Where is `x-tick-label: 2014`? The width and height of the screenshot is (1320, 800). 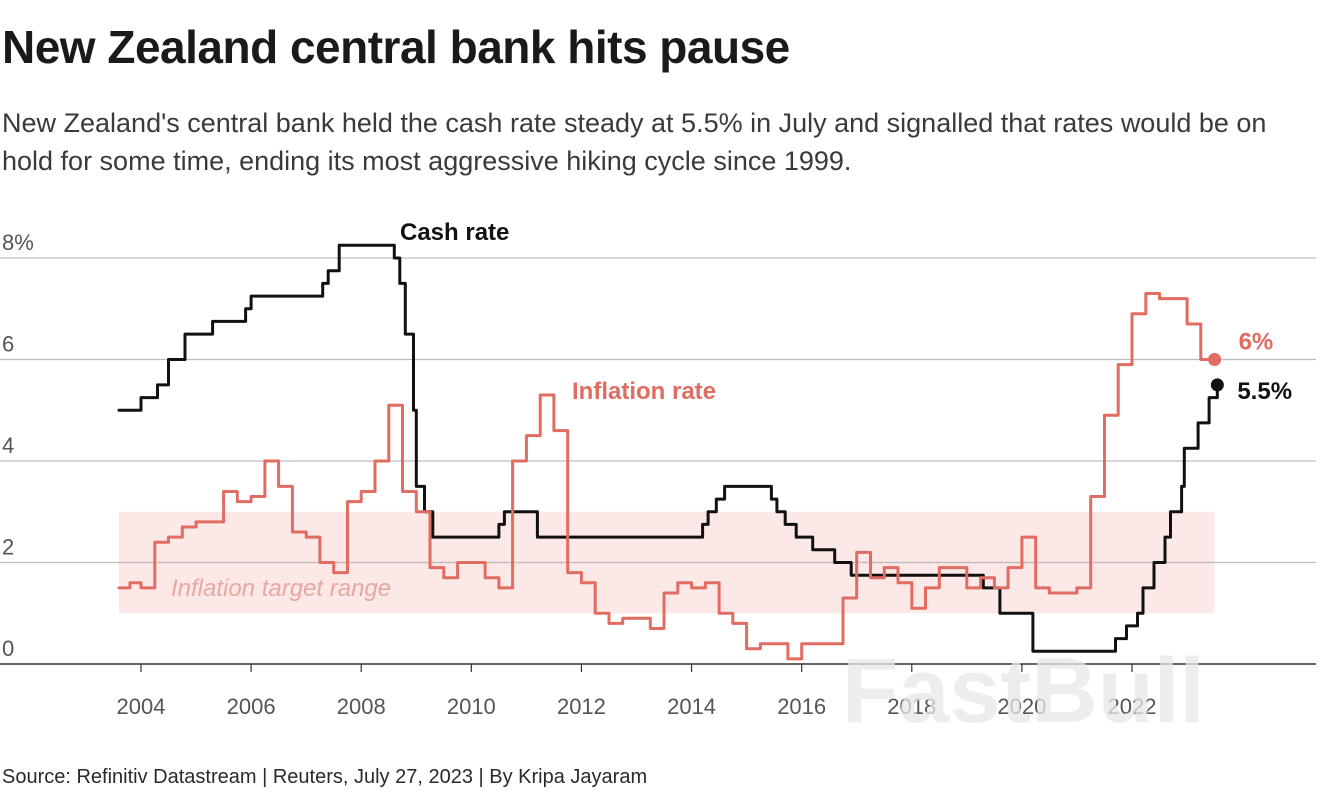 x-tick-label: 2014 is located at coordinates (691, 706).